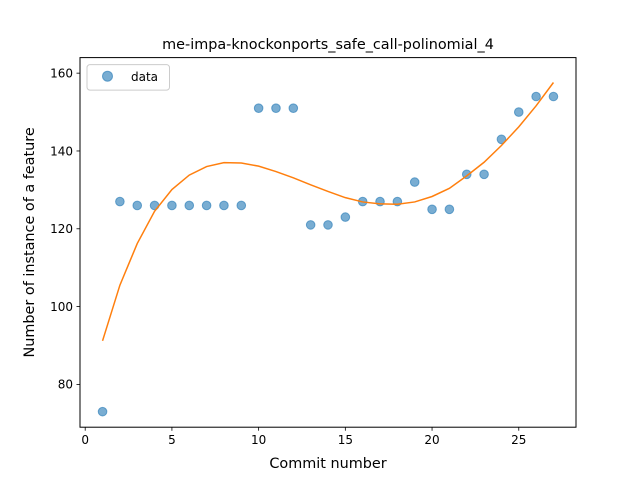  What do you see at coordinates (258, 440) in the screenshot?
I see `x-tick-label: 10` at bounding box center [258, 440].